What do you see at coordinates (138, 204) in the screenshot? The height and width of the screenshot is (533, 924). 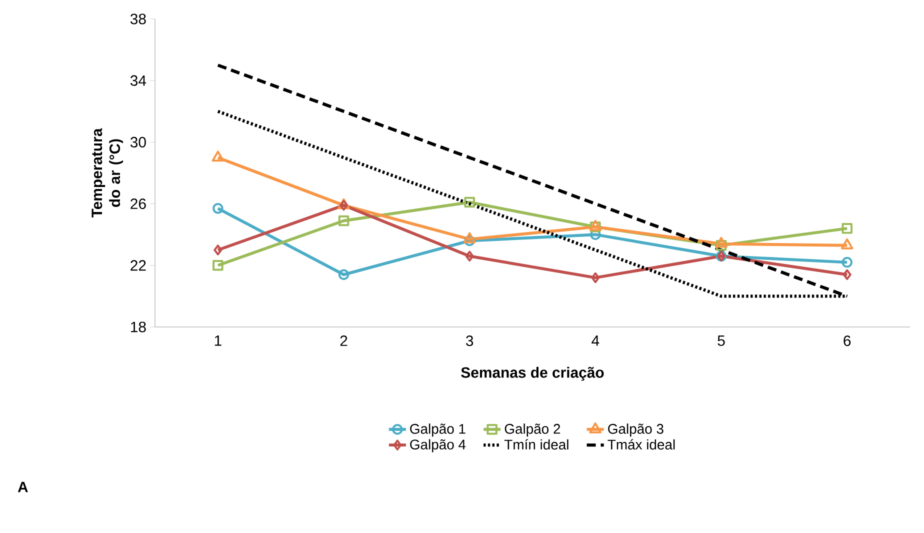 I see `y-tick-label: 26` at bounding box center [138, 204].